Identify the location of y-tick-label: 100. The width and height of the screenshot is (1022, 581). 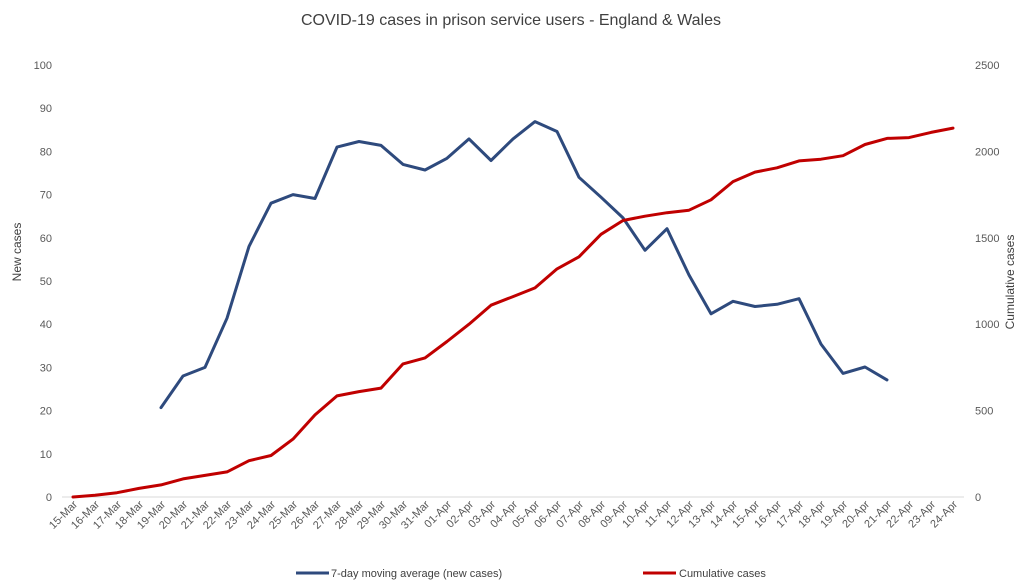
(43, 66).